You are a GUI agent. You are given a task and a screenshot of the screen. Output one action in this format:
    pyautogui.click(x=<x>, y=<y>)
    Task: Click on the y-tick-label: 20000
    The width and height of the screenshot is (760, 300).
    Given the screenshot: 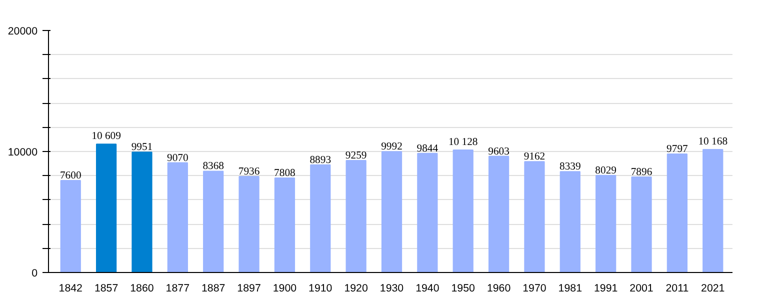 What is the action you would take?
    pyautogui.click(x=23, y=32)
    